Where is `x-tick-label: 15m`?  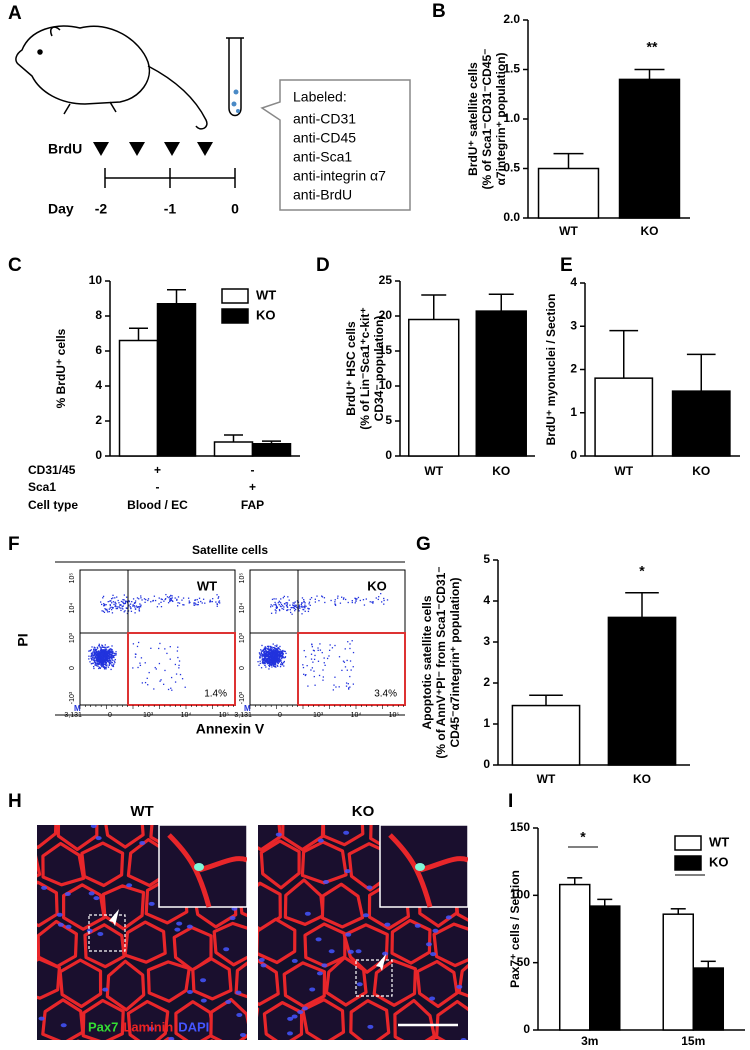
x-tick-label: 15m is located at coordinates (693, 1041).